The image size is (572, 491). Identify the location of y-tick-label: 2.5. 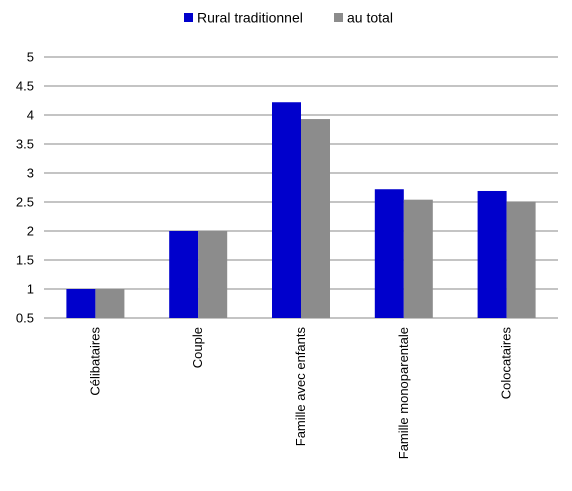
(25, 202).